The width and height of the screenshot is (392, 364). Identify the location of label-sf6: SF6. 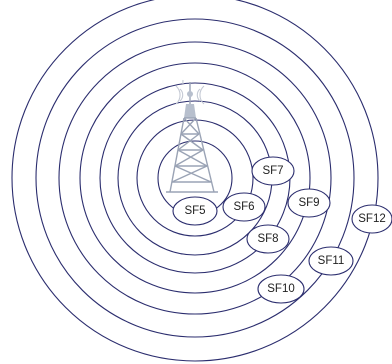
(244, 207).